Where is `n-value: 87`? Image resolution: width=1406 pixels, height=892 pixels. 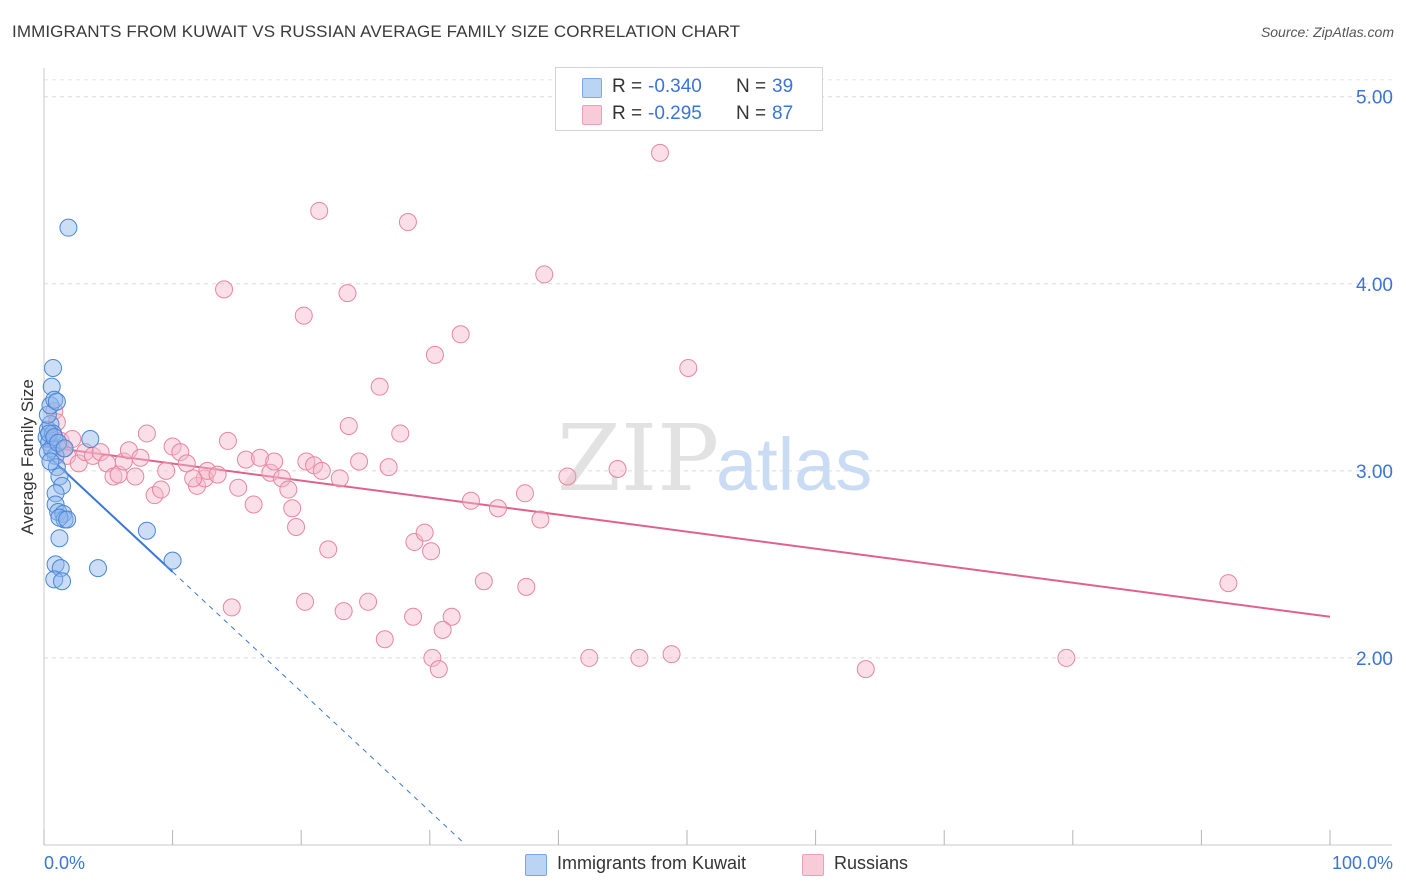 n-value: 87 is located at coordinates (783, 113).